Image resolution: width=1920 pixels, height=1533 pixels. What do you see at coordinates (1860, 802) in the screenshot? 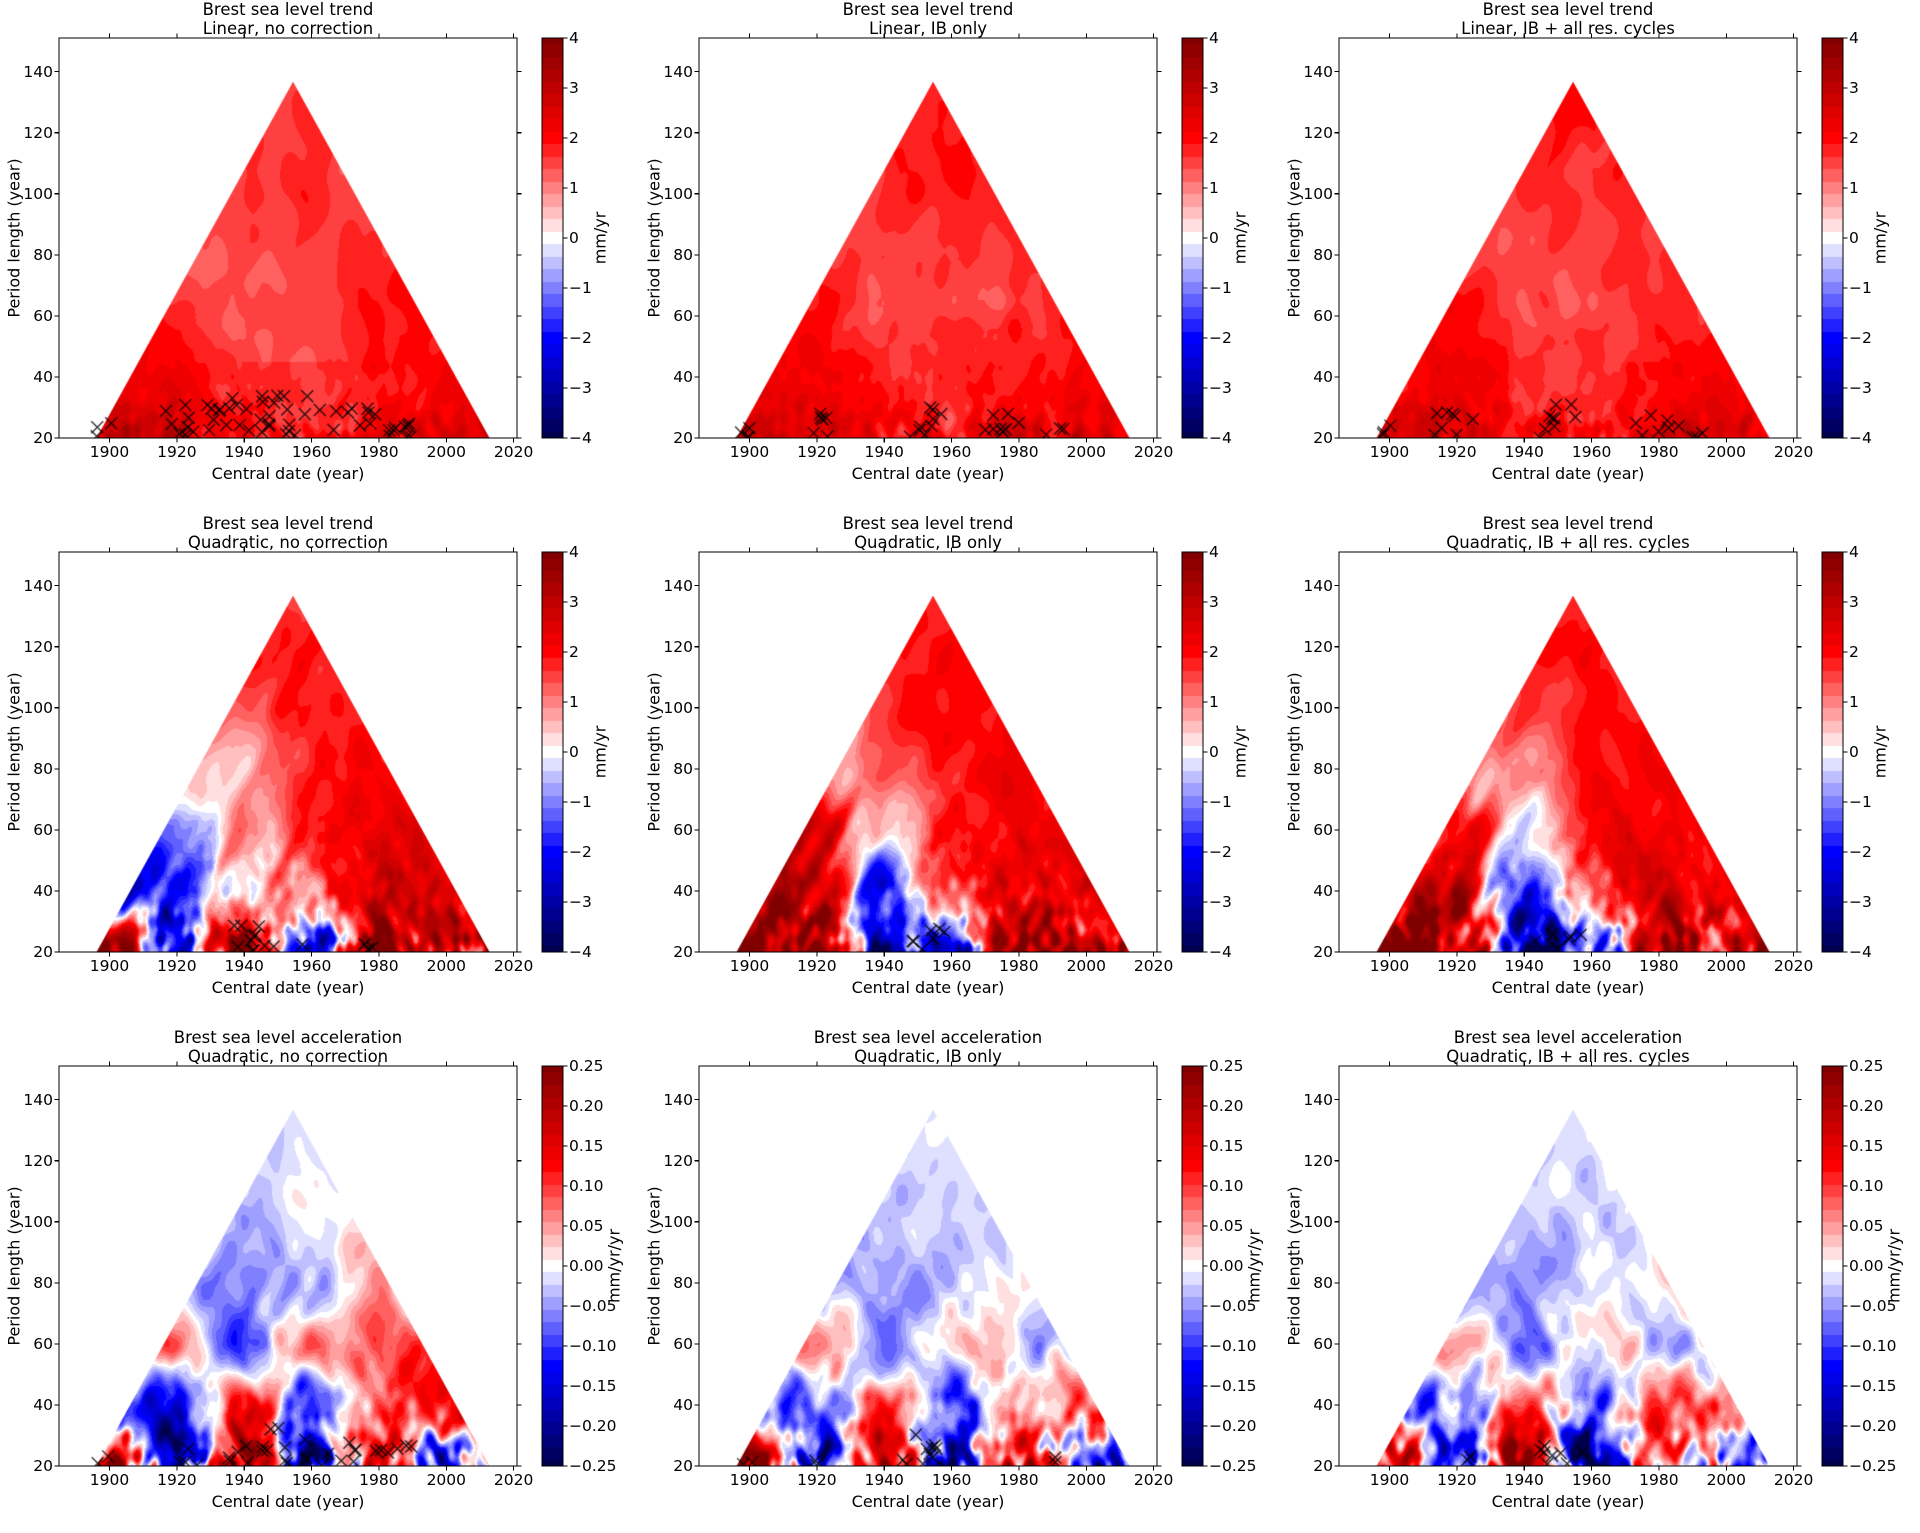
I see `colorbar-tick-label: −1` at bounding box center [1860, 802].